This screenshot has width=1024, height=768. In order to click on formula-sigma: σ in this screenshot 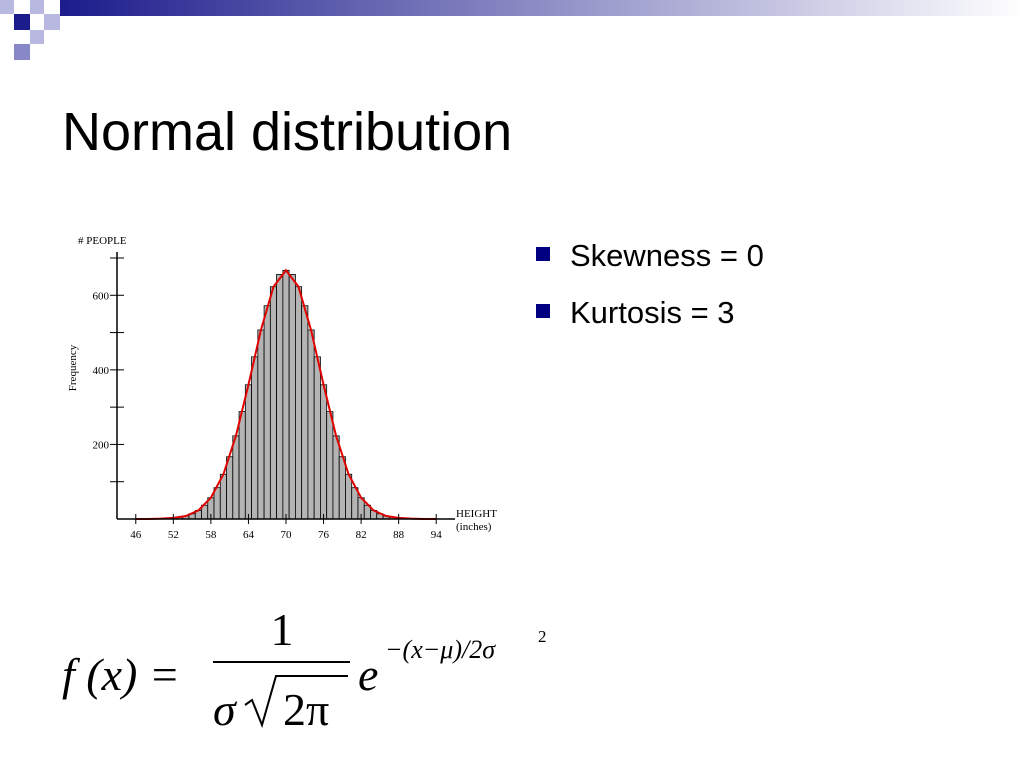, I will do `click(225, 709)`.